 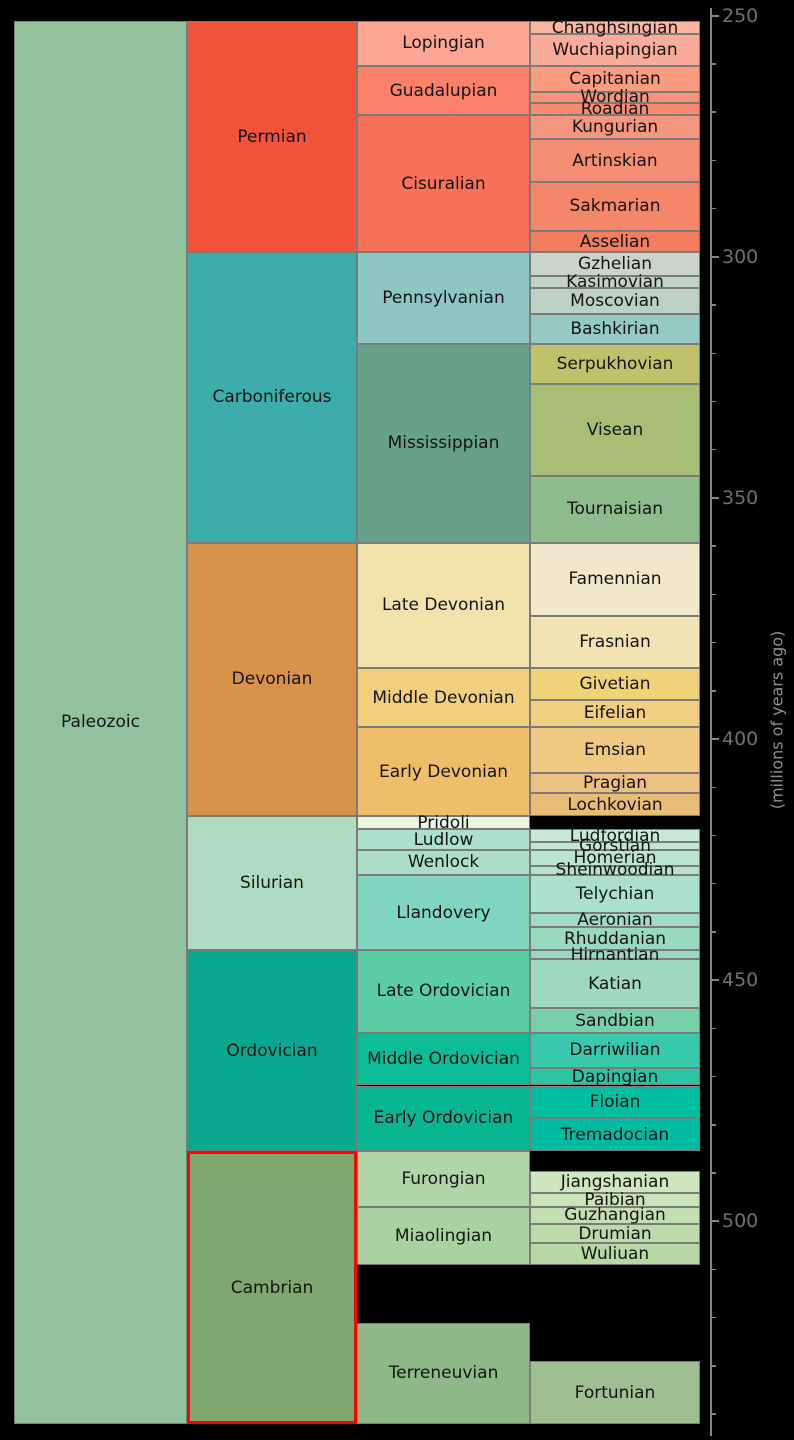 I want to click on unit-label: Artinskian, so click(x=615, y=160).